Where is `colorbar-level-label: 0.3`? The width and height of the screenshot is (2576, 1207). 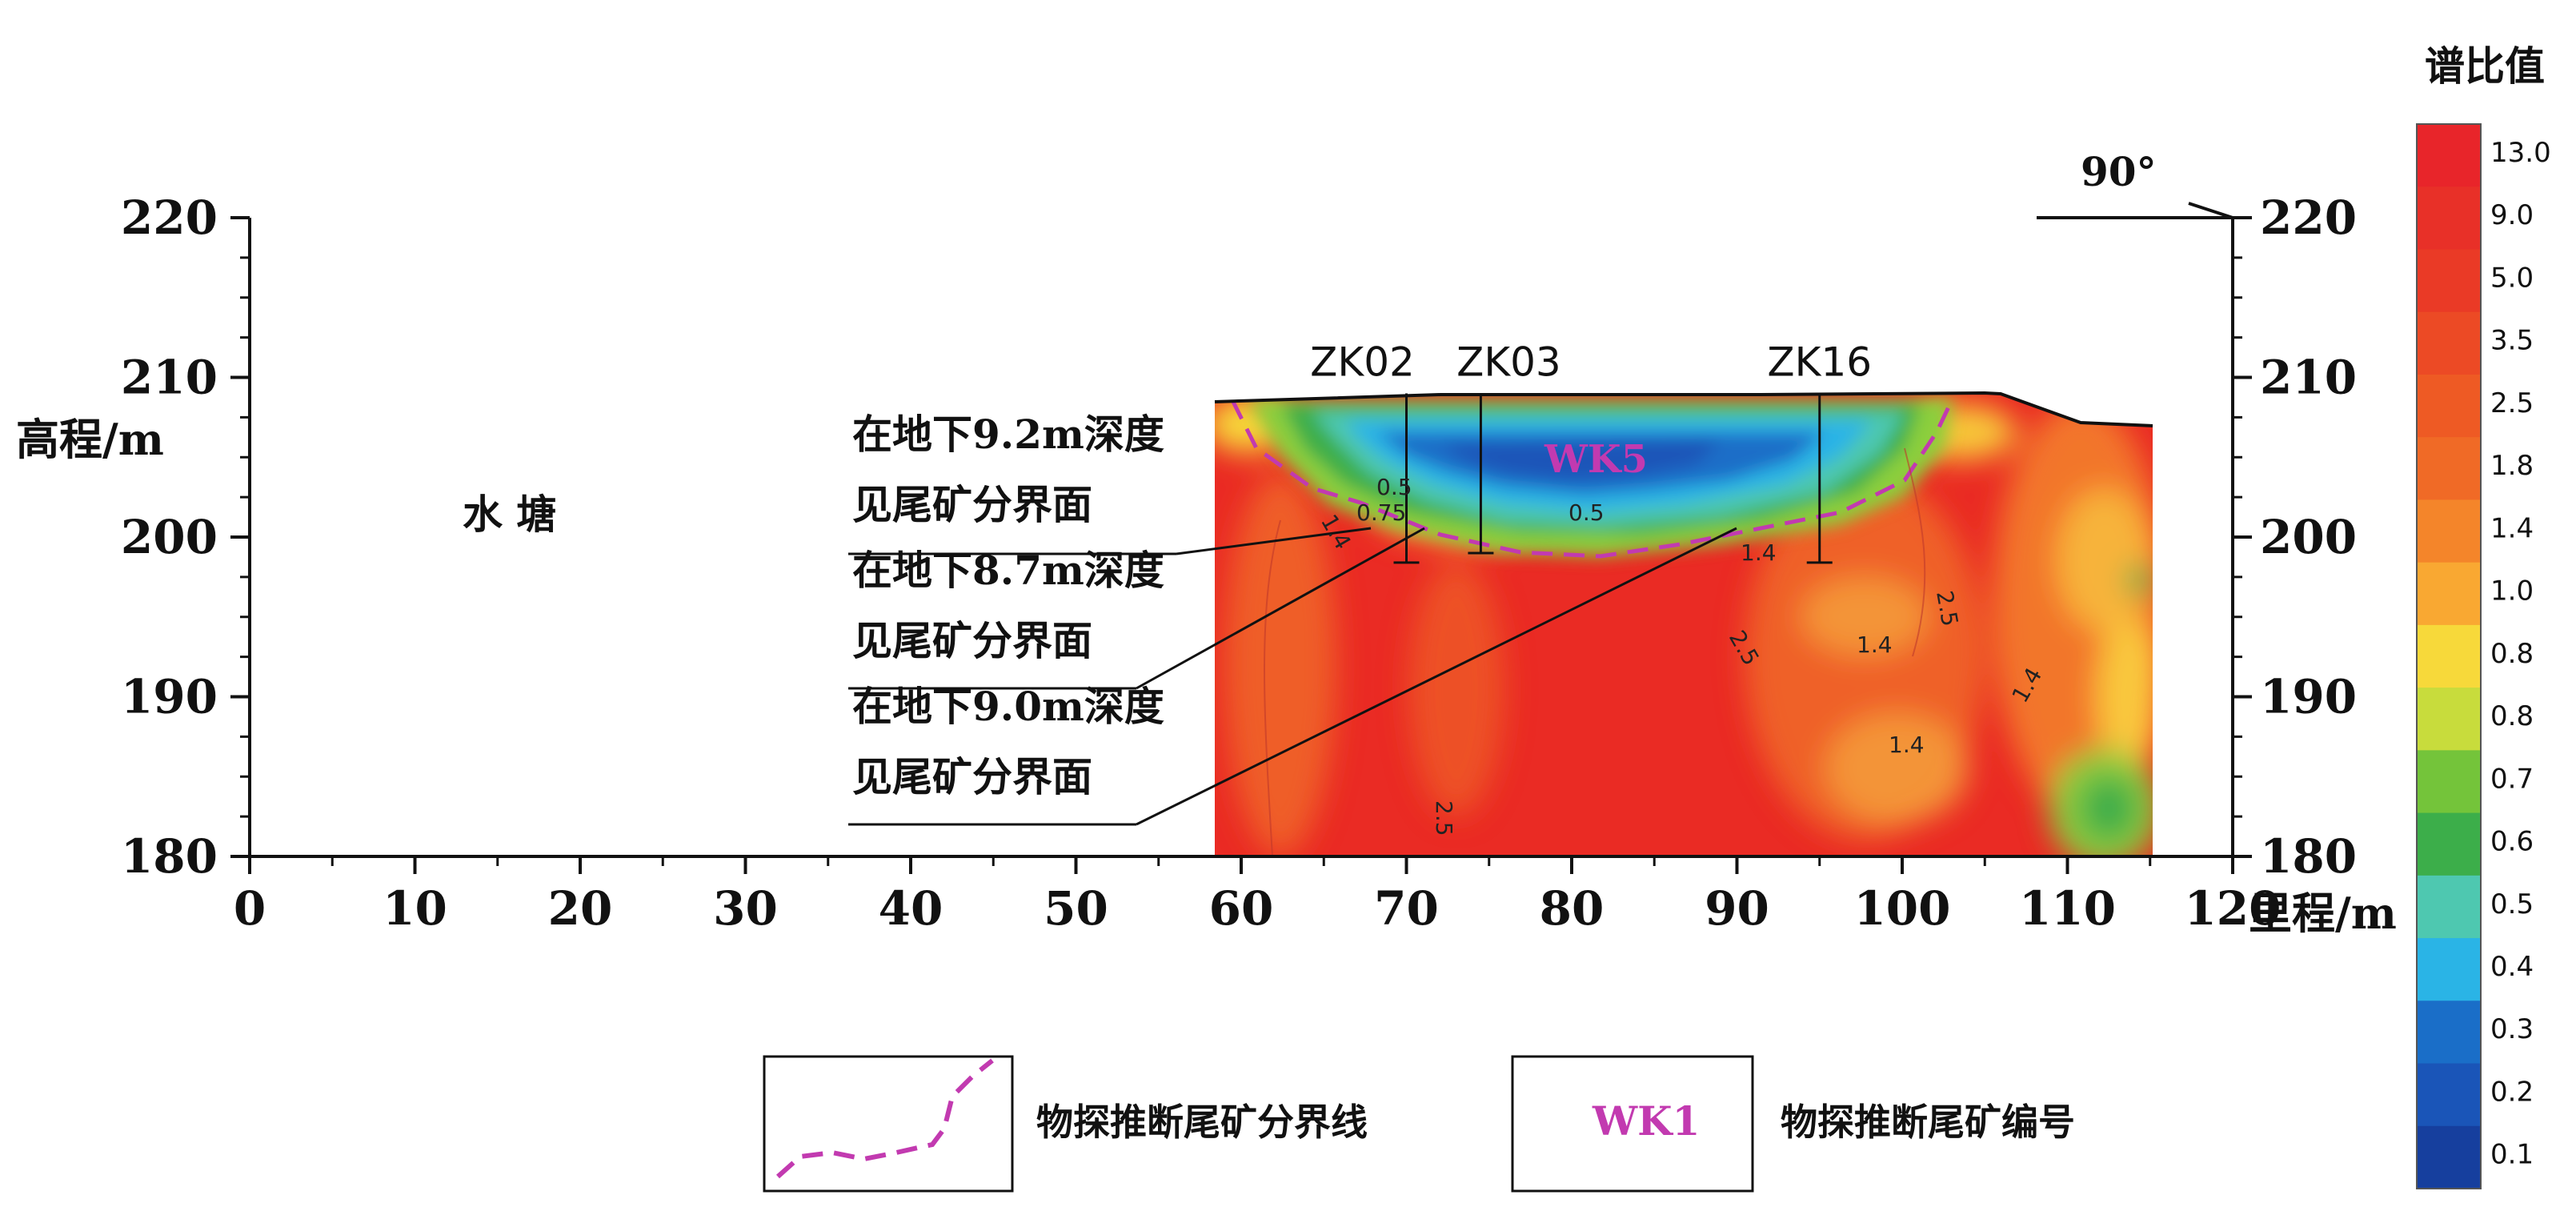
colorbar-level-label: 0.3 is located at coordinates (2512, 1029).